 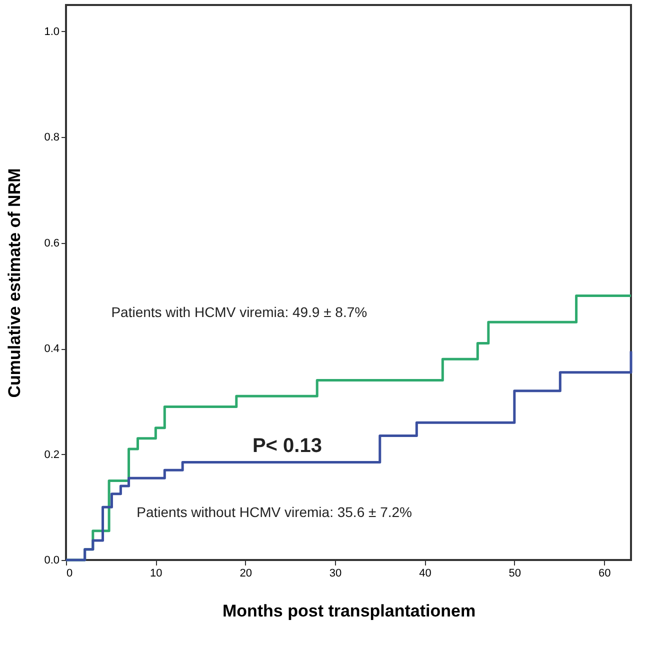 I want to click on x-tick-label: 40, so click(x=425, y=574).